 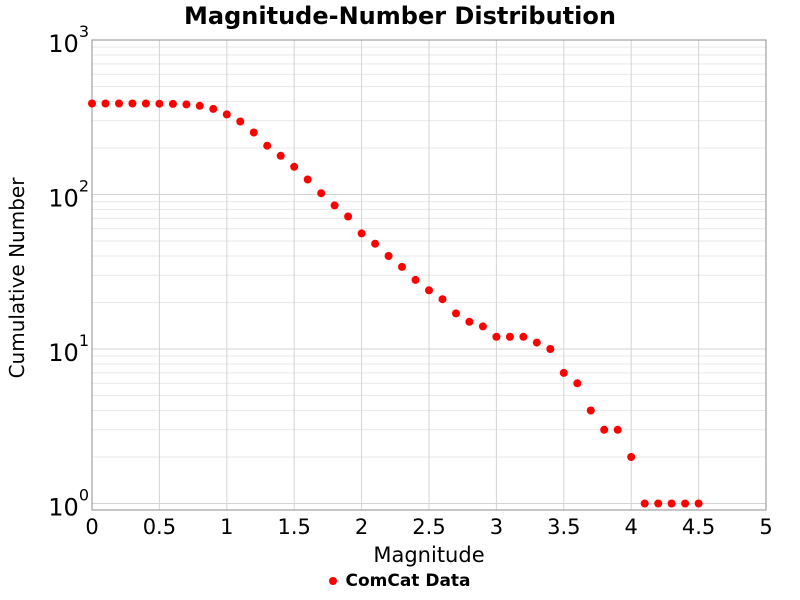 What do you see at coordinates (563, 527) in the screenshot?
I see `x-tick-label: 3.5` at bounding box center [563, 527].